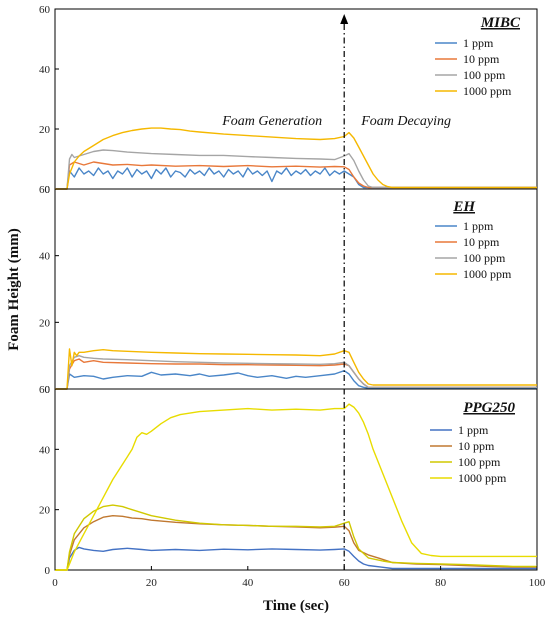 This screenshot has height=620, width=550. I want to click on marker-arrowhead, so click(344, 19).